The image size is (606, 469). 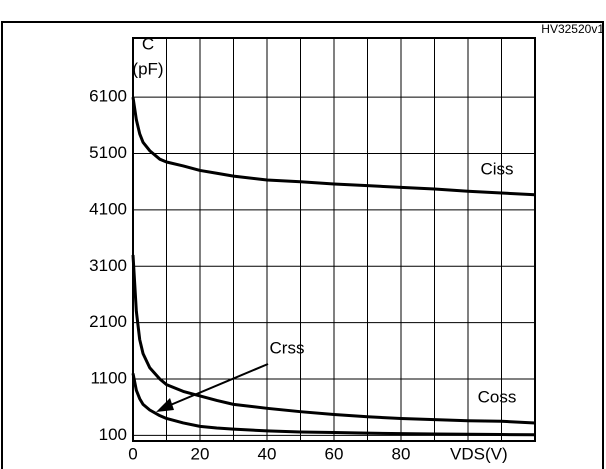 I want to click on y-tick-label: 5100, so click(x=108, y=152).